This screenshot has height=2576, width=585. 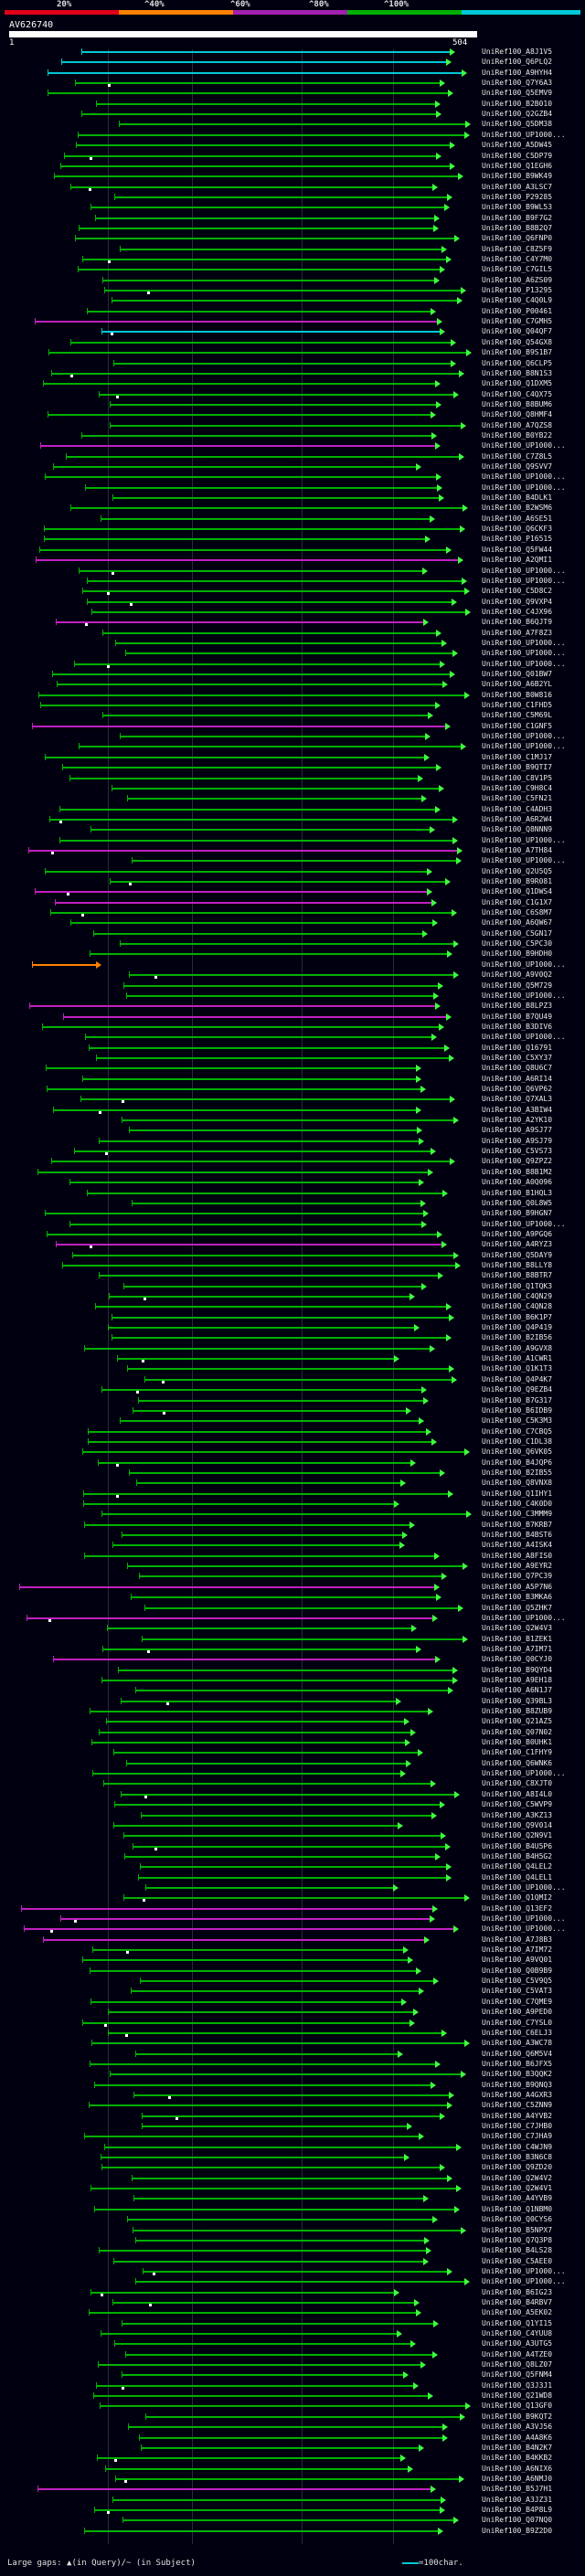 What do you see at coordinates (517, 891) in the screenshot?
I see `hit-label: UniRef100_Q1DWS4` at bounding box center [517, 891].